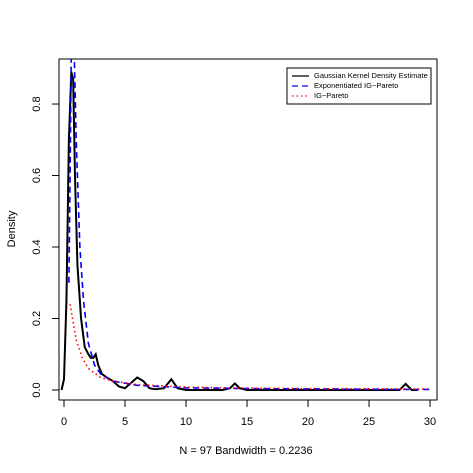 The image size is (473, 473). What do you see at coordinates (37, 103) in the screenshot?
I see `y-tick-label: 0.8` at bounding box center [37, 103].